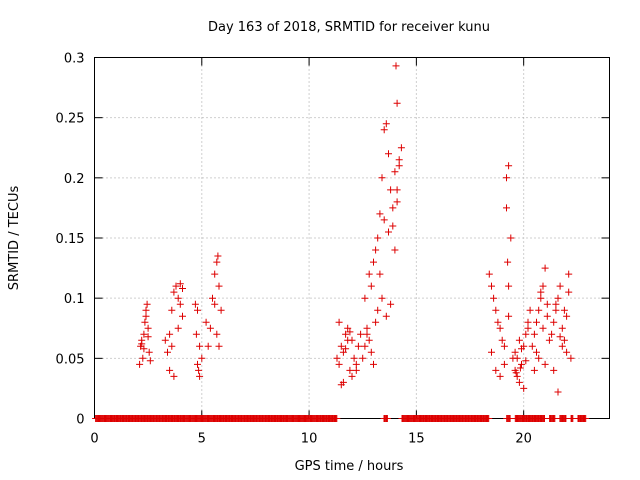 This screenshot has width=640, height=480. I want to click on x-tick-label: 10, so click(309, 439).